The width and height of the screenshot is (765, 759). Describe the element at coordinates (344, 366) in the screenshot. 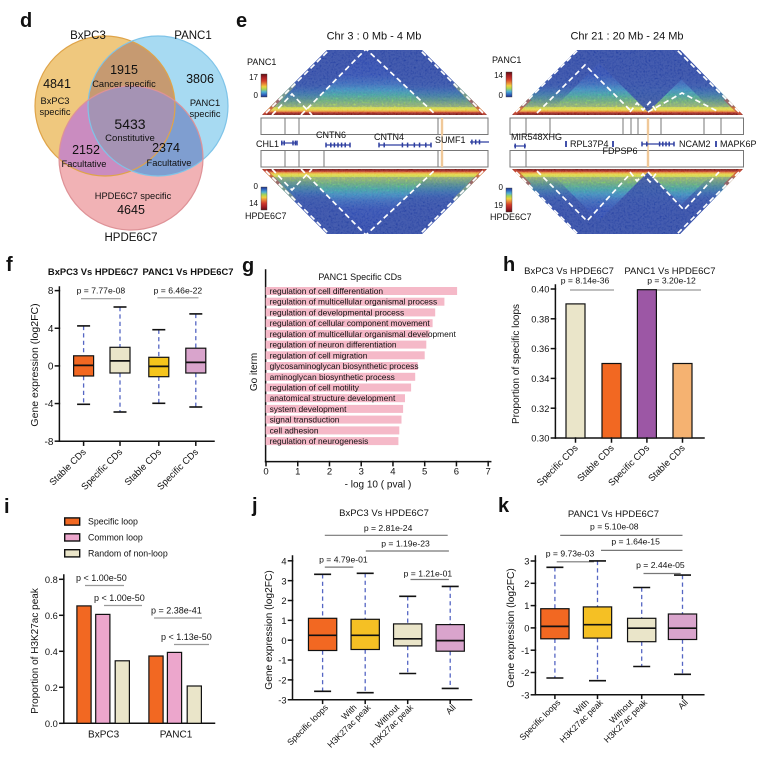

I see `svg-text:glycosaminoglycan biosynthetic: glycosaminoglycan biosynthetic process` at that location.